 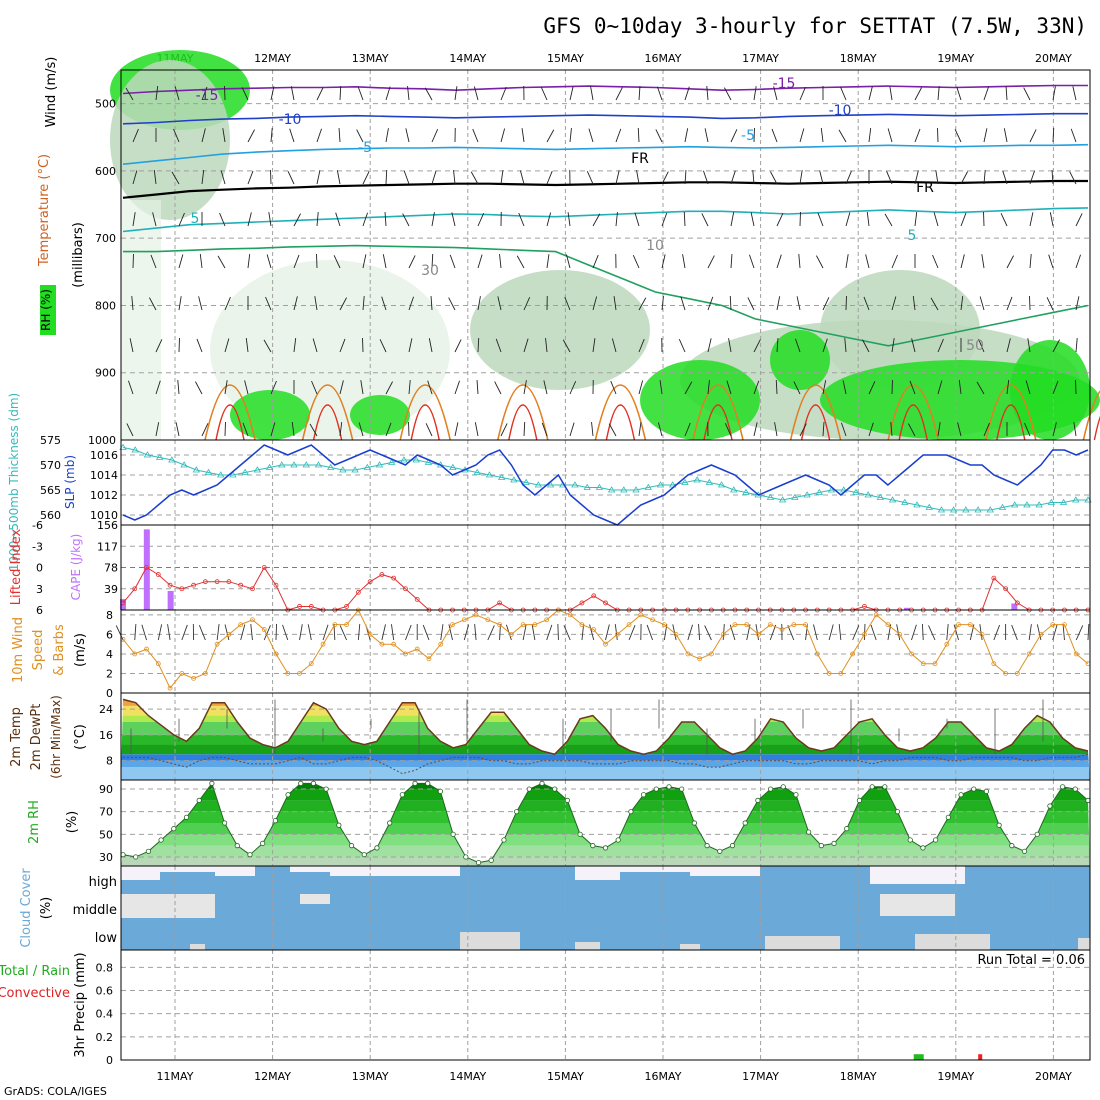 I want to click on cloud-low-block, so click(x=490, y=941).